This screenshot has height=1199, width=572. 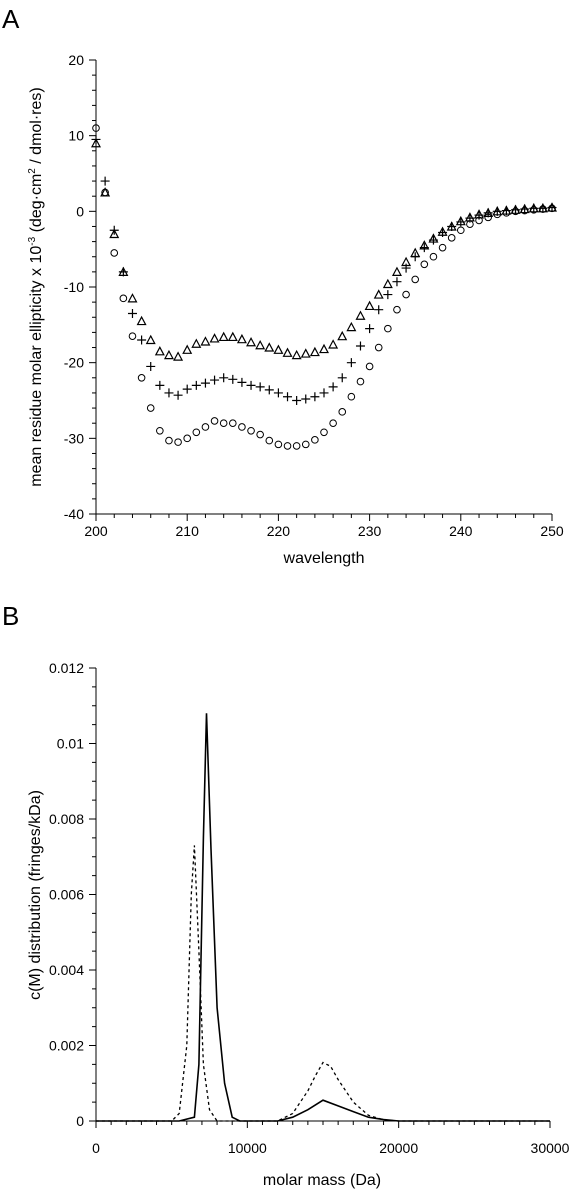 What do you see at coordinates (66, 668) in the screenshot?
I see `panel-b-y-tick-label: 0.012` at bounding box center [66, 668].